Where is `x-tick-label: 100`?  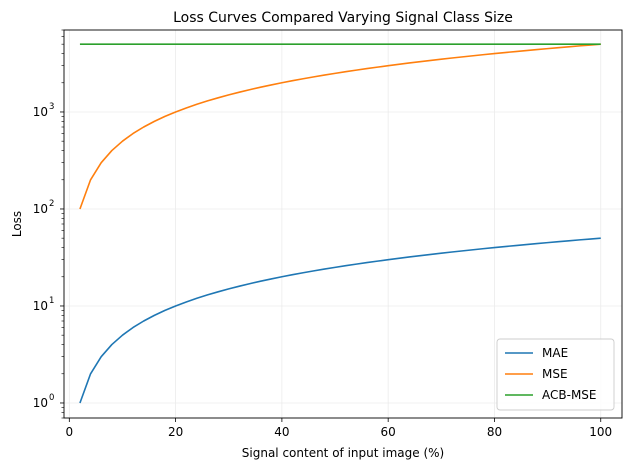
x-tick-label: 100 is located at coordinates (600, 432).